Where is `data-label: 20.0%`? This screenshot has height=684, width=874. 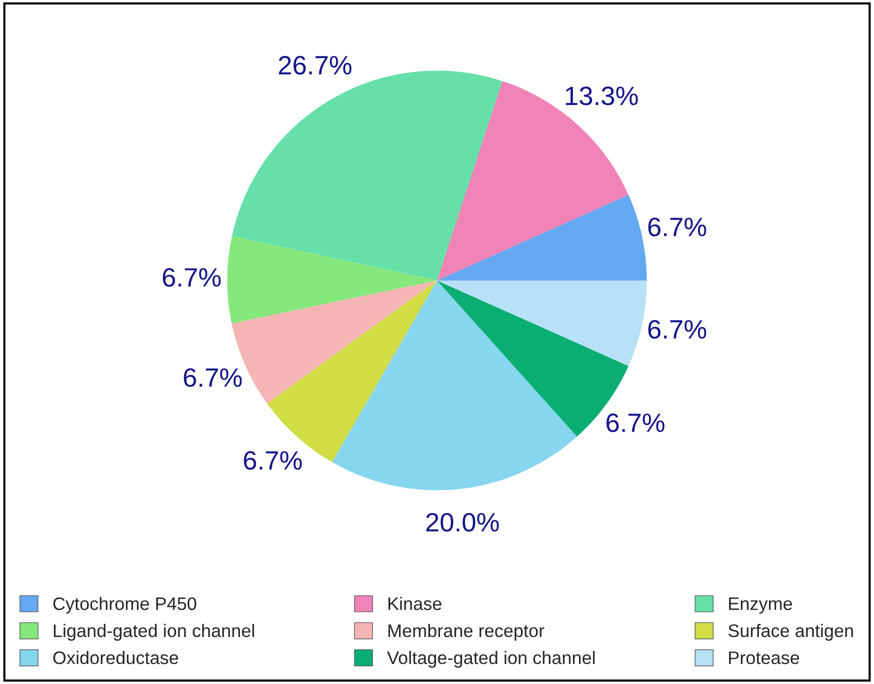
data-label: 20.0% is located at coordinates (462, 522).